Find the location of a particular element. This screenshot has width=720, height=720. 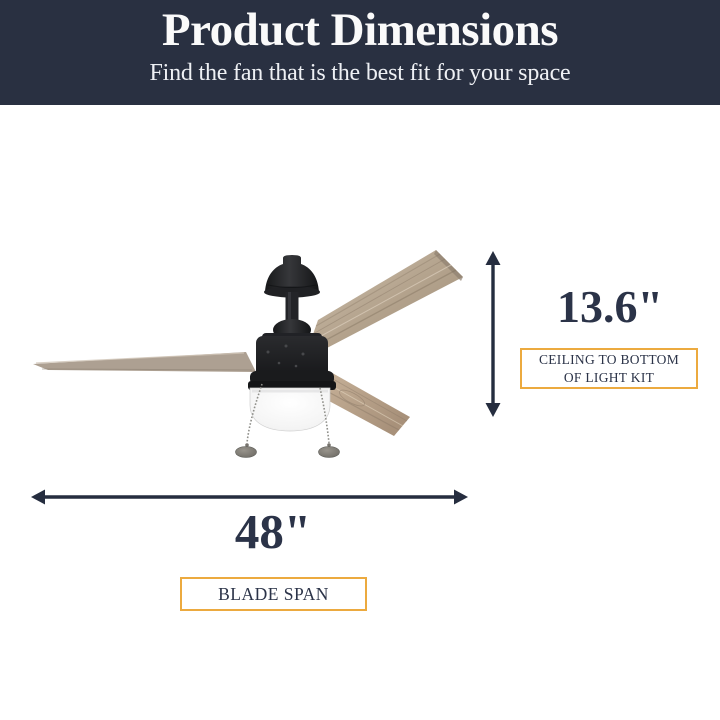

blade-left is located at coordinates (144, 362).